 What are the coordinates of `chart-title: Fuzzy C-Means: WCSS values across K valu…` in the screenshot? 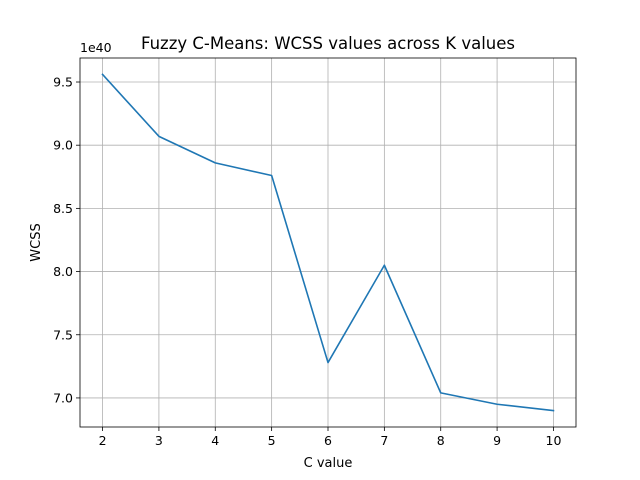 It's located at (328, 43).